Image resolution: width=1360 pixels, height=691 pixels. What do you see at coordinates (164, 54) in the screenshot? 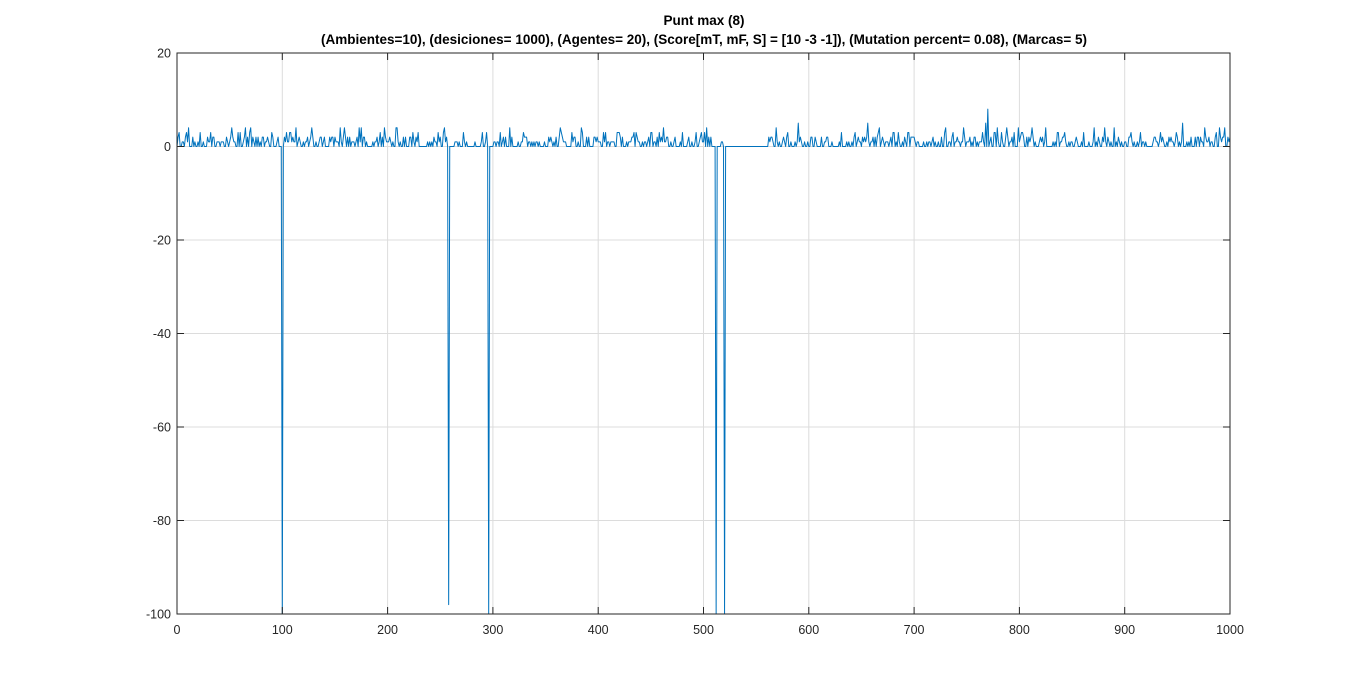
I see `y-tick-label: 20` at bounding box center [164, 54].